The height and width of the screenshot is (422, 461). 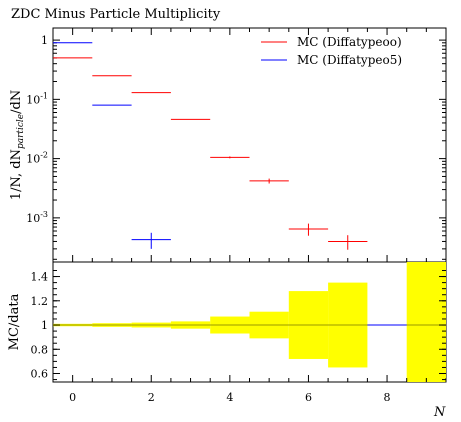 I want to click on x-tick-label: 4, so click(x=229, y=397).